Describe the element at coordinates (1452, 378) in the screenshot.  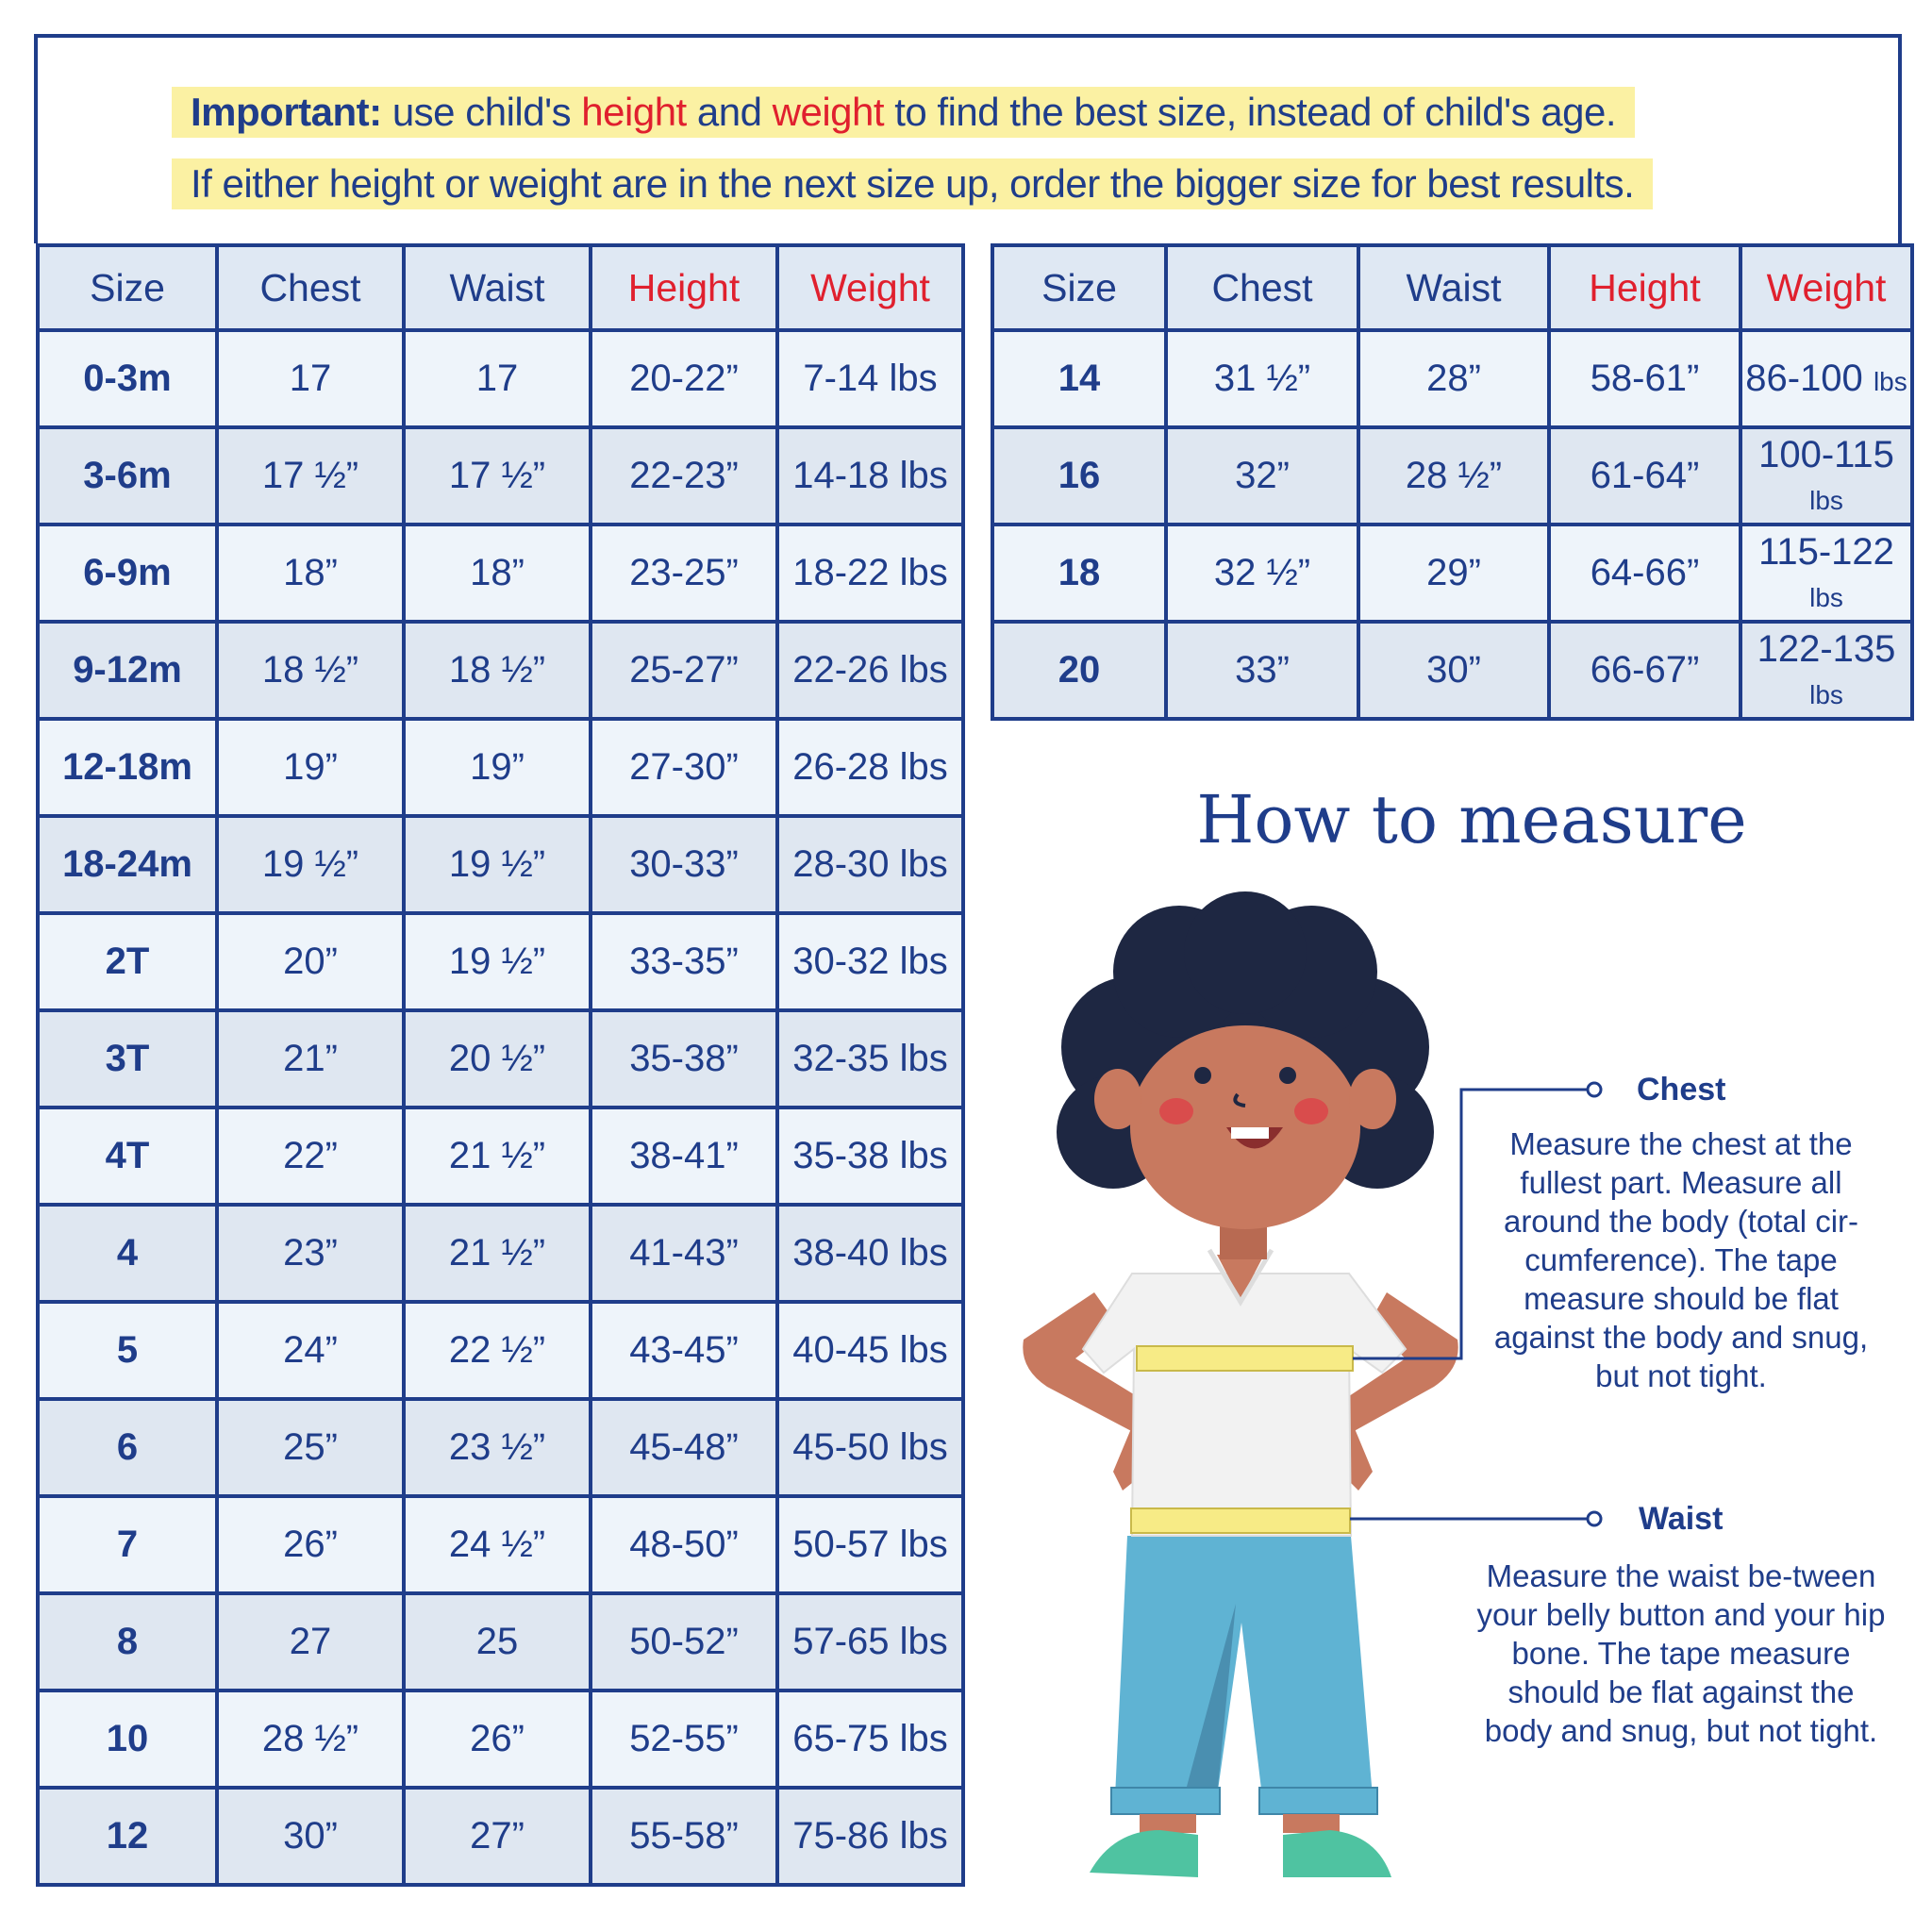
I see `table-row: 14 31 ½” 28” 58-61” 86-100 lbs` at that location.